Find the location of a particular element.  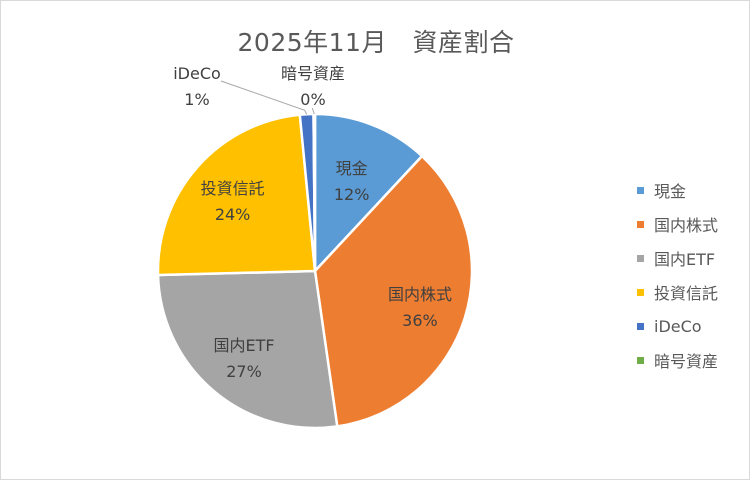

legend-item-crypto: 暗号資産 is located at coordinates (677, 360).